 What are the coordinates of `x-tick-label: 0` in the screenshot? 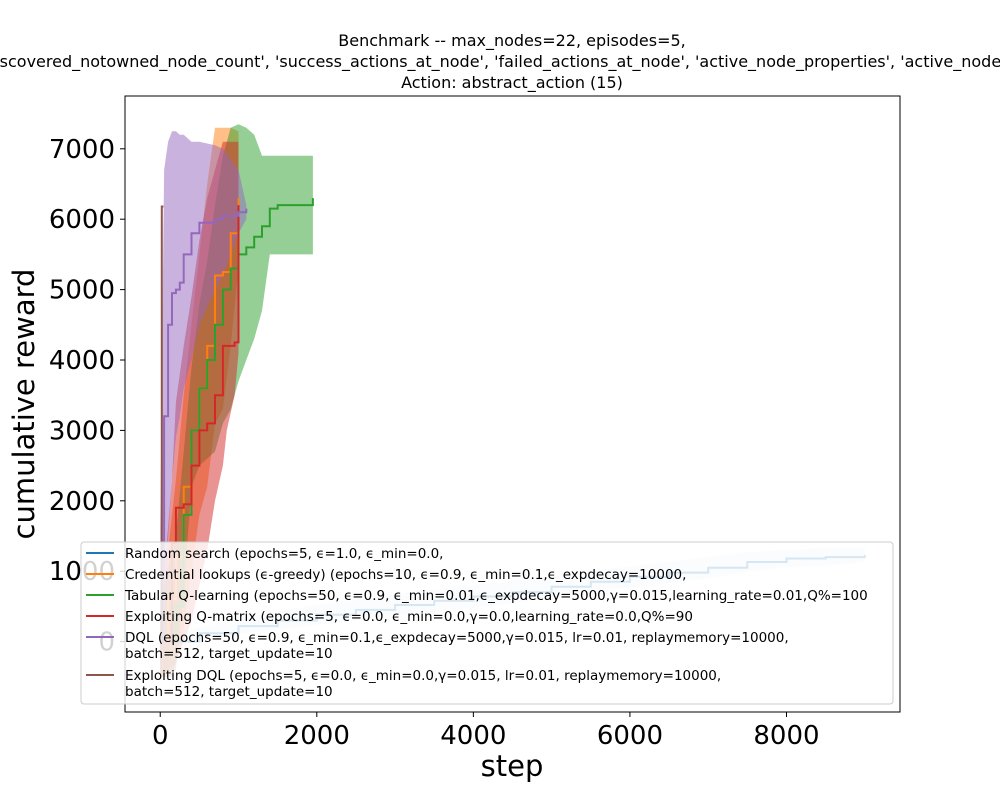 It's located at (160, 736).